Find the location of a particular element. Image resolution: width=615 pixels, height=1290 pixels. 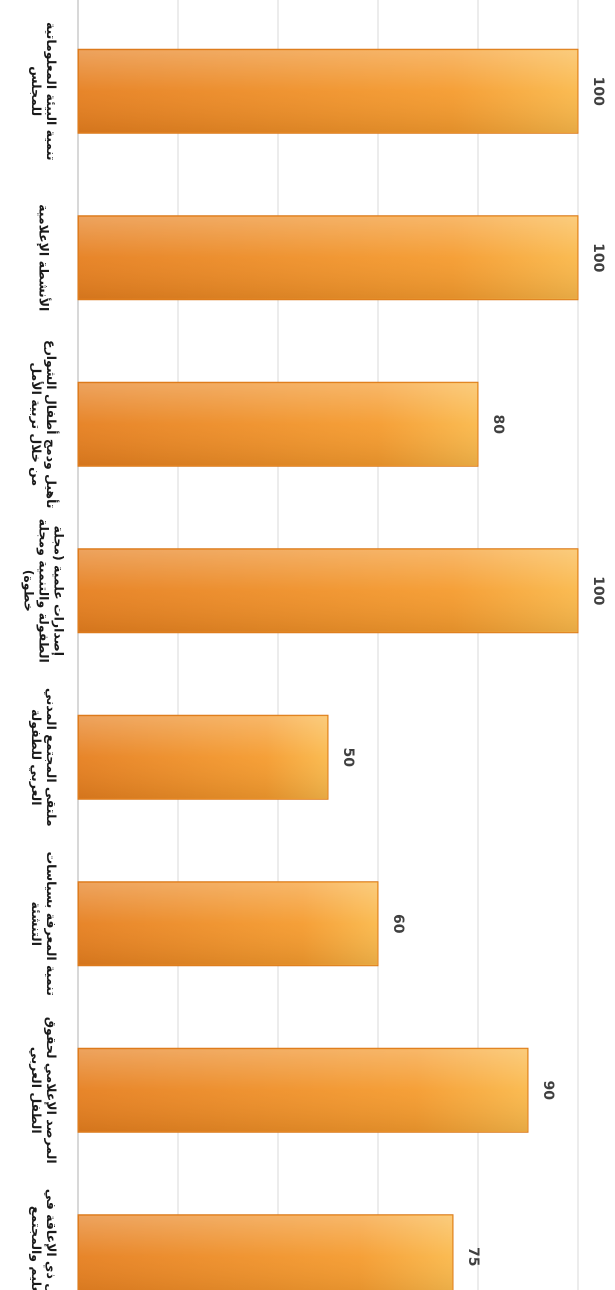

category-label-line: المرصد الإعلامي لحقوق is located at coordinates (51, 1090).